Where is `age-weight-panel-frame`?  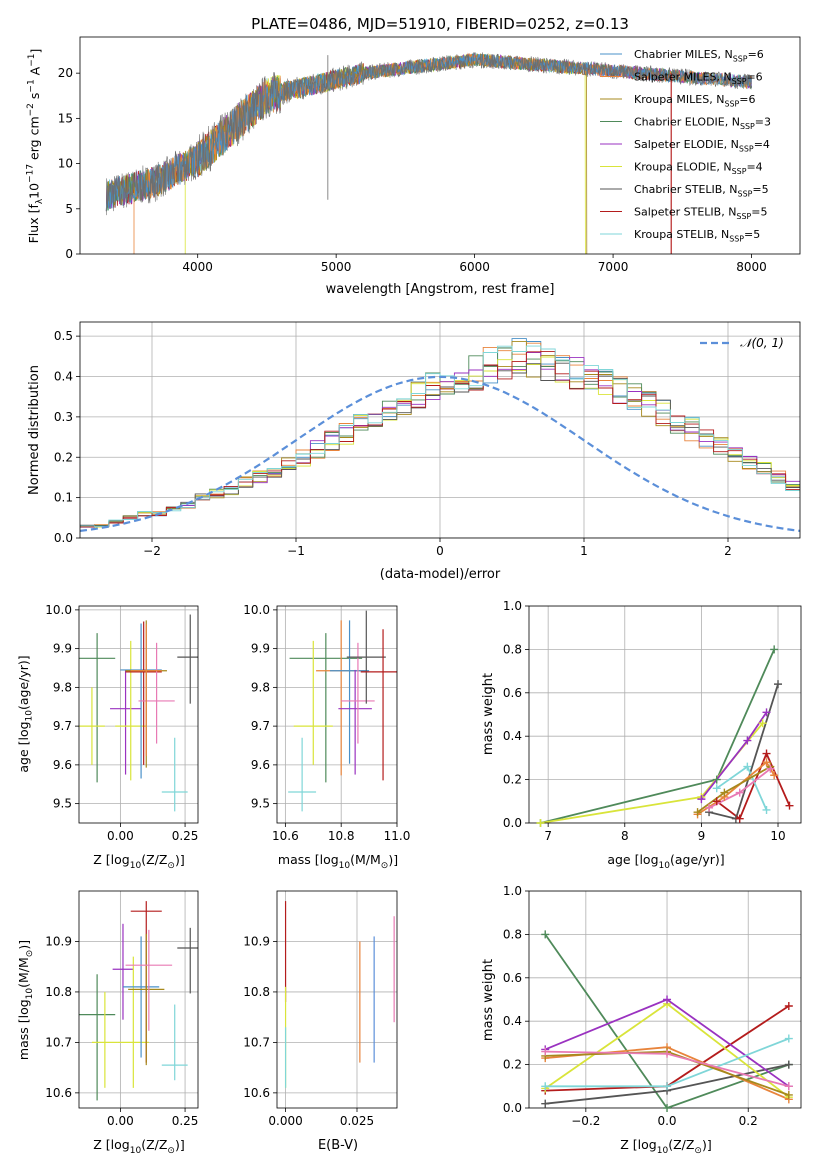 age-weight-panel-frame is located at coordinates (665, 714).